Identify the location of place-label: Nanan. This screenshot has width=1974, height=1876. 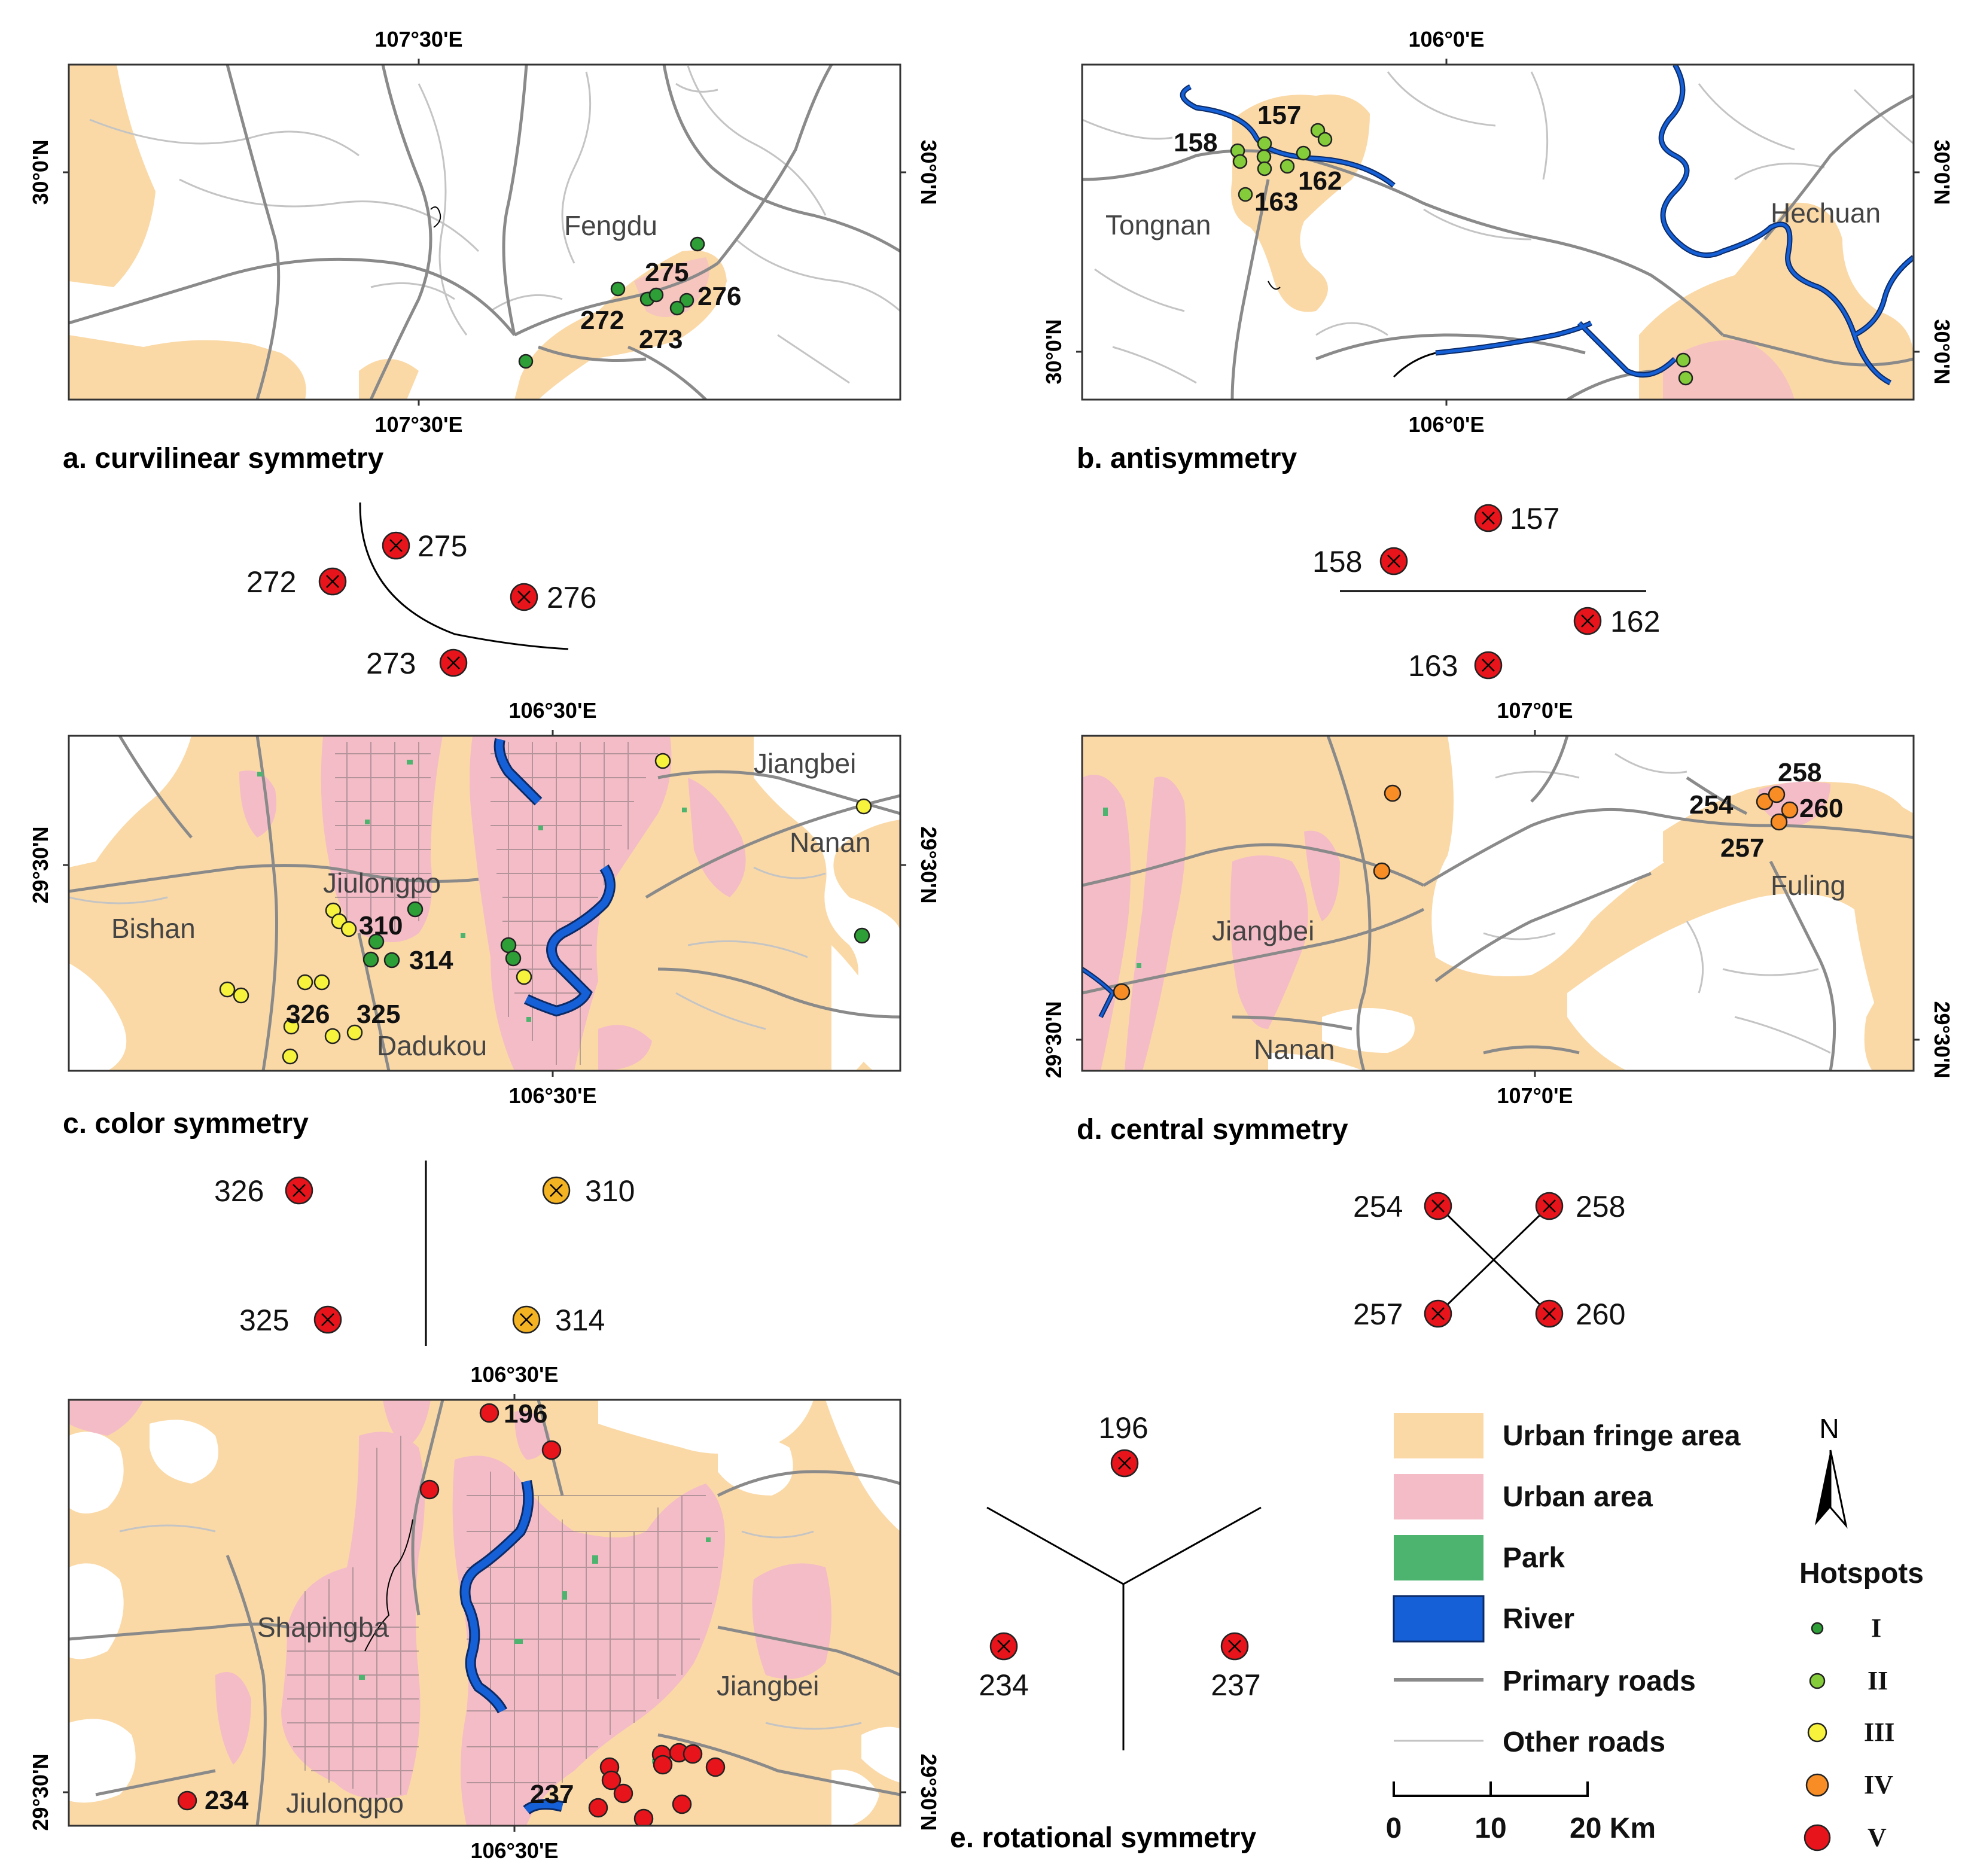
(830, 842).